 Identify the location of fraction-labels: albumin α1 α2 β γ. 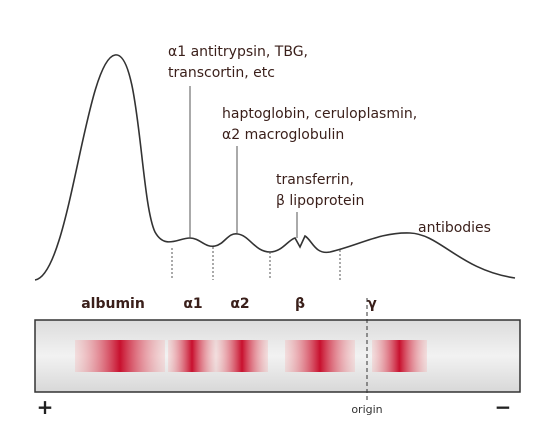
(229, 304).